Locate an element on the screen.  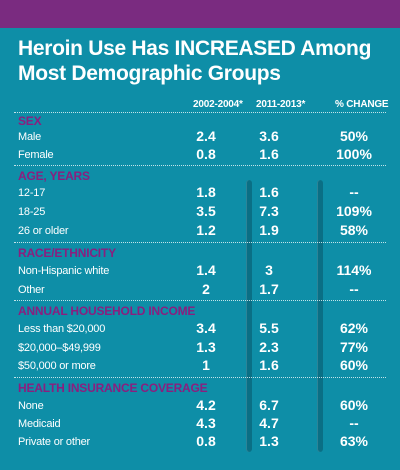
value-percent-change: 100% is located at coordinates (354, 154).